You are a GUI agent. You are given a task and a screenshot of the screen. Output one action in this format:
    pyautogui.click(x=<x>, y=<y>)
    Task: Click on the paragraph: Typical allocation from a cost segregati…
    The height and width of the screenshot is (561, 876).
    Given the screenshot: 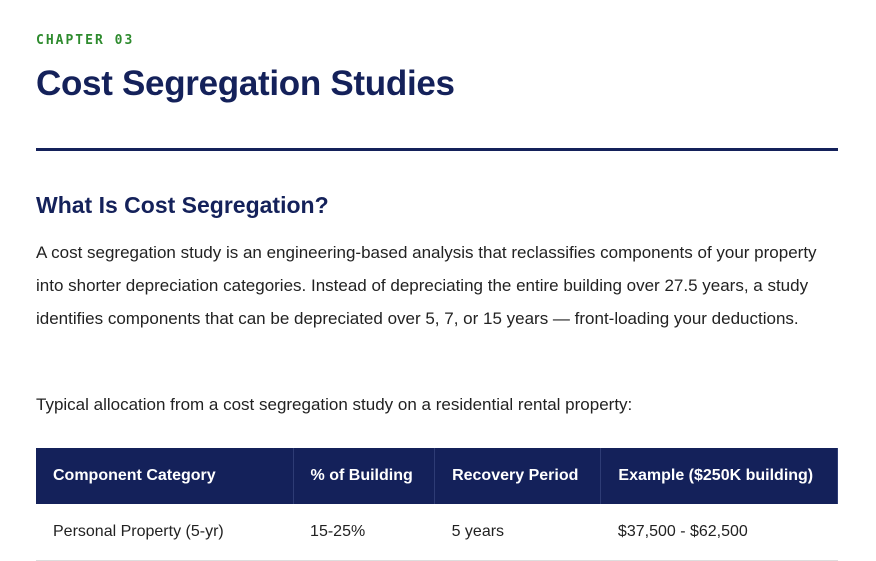 What is the action you would take?
    pyautogui.click(x=334, y=404)
    